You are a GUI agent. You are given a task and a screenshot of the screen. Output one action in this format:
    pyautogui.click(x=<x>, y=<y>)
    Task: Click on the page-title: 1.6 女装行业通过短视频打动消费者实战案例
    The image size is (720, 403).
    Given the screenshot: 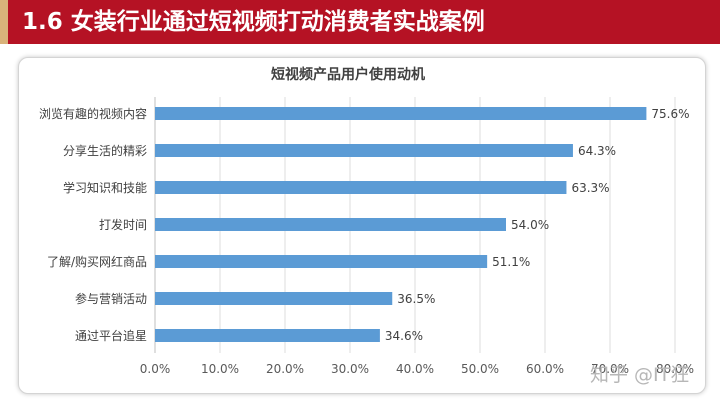 What is the action you would take?
    pyautogui.click(x=253, y=22)
    